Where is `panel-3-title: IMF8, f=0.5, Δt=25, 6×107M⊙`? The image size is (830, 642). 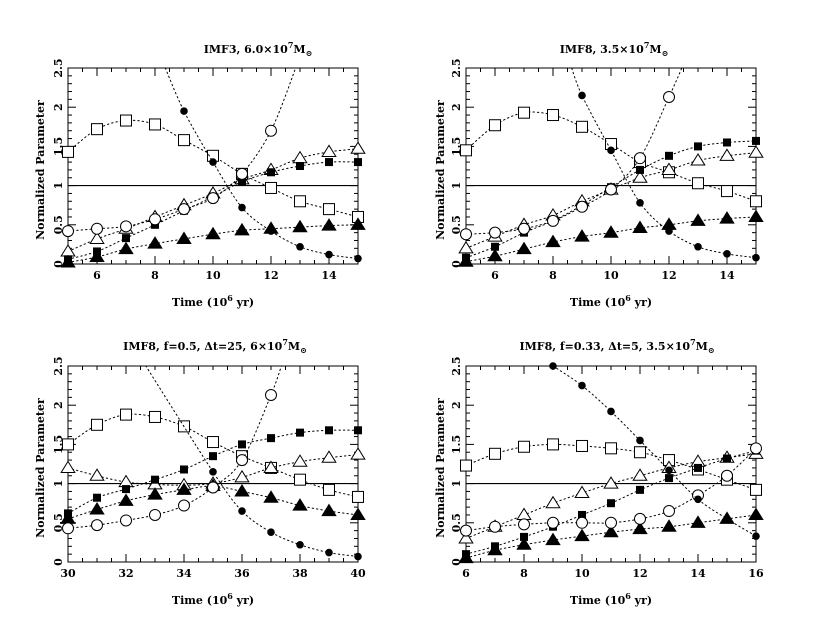
panel-3-title: IMF8, f=0.5, Δt=25, 6×107M⊙ is located at coordinates (215, 346).